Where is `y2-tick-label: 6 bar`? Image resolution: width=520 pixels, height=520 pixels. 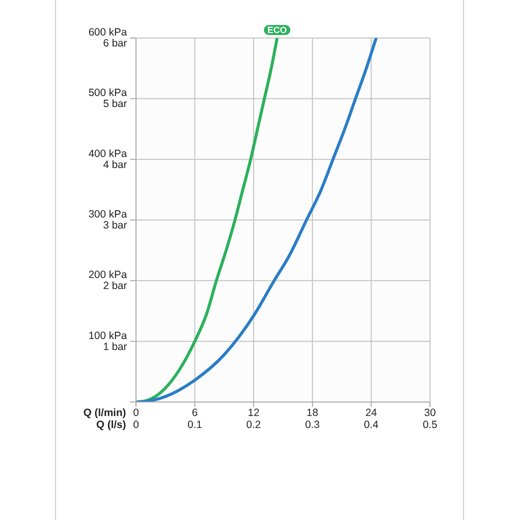
y2-tick-label: 6 bar is located at coordinates (115, 44).